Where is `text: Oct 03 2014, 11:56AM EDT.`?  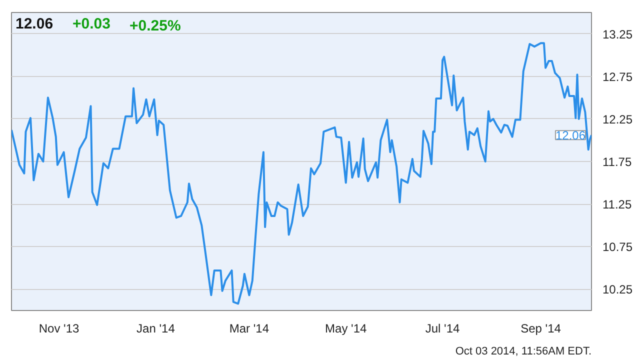 text: Oct 03 2014, 11:56AM EDT. is located at coordinates (523, 352).